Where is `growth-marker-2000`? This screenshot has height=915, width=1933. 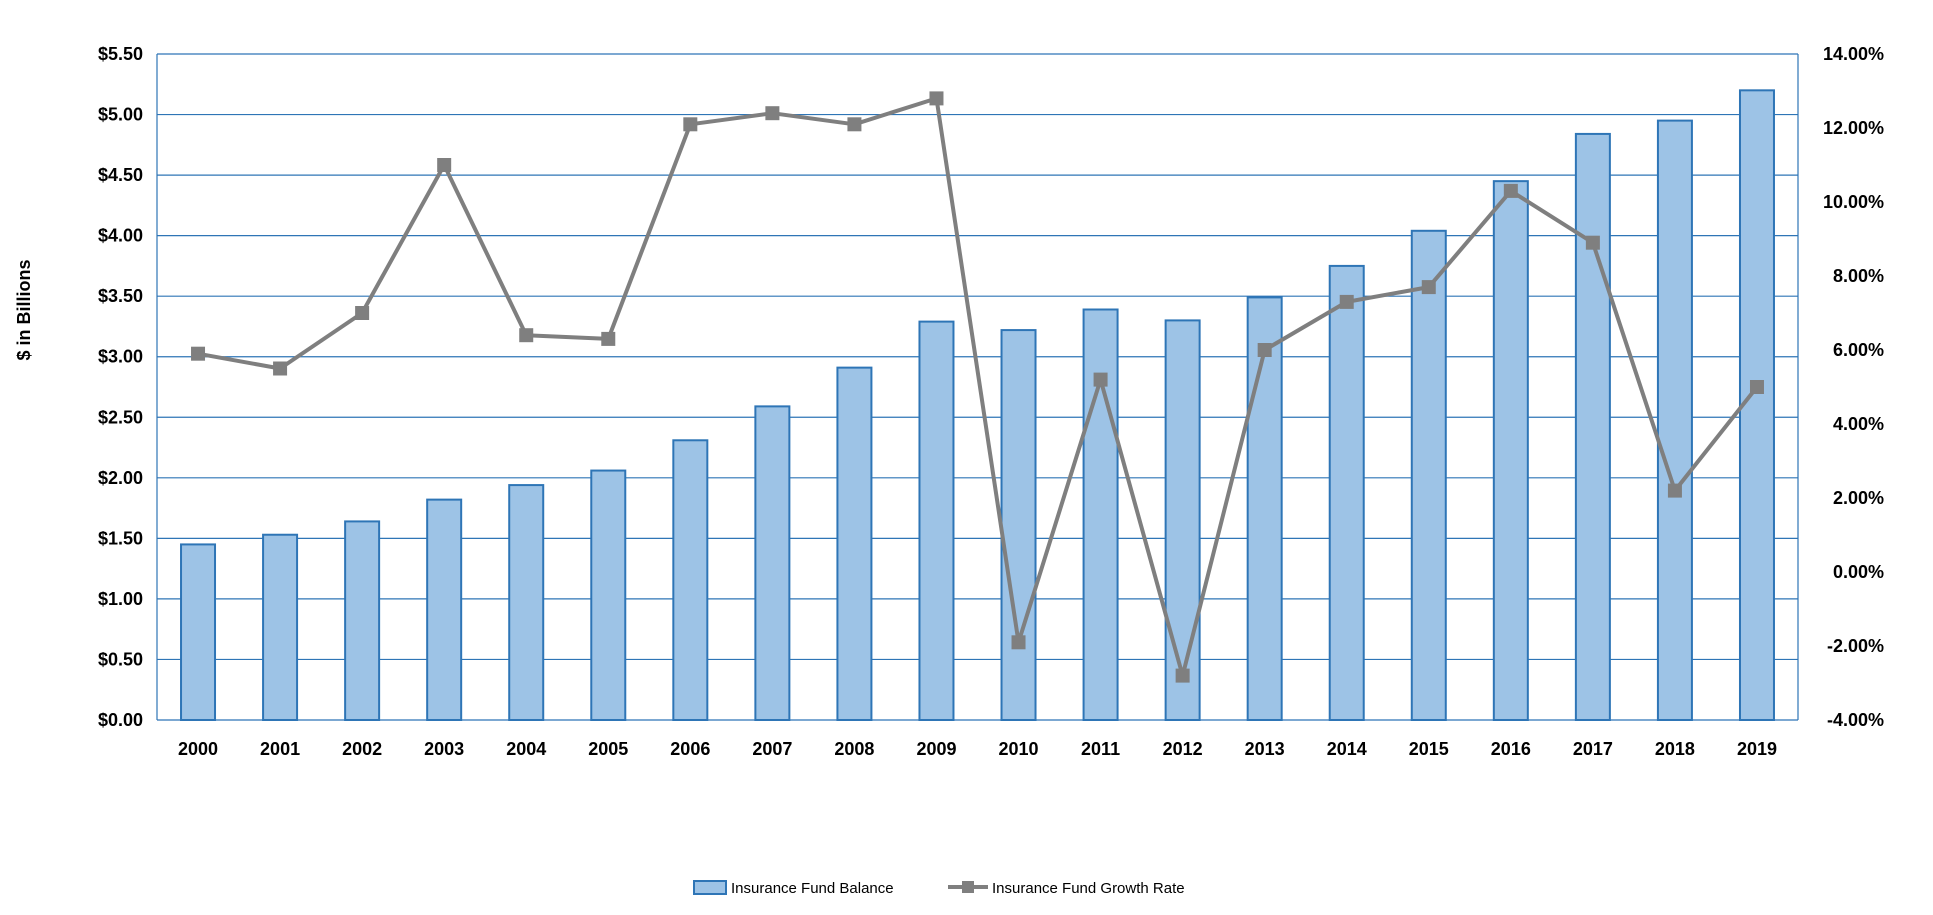
growth-marker-2000 is located at coordinates (198, 353).